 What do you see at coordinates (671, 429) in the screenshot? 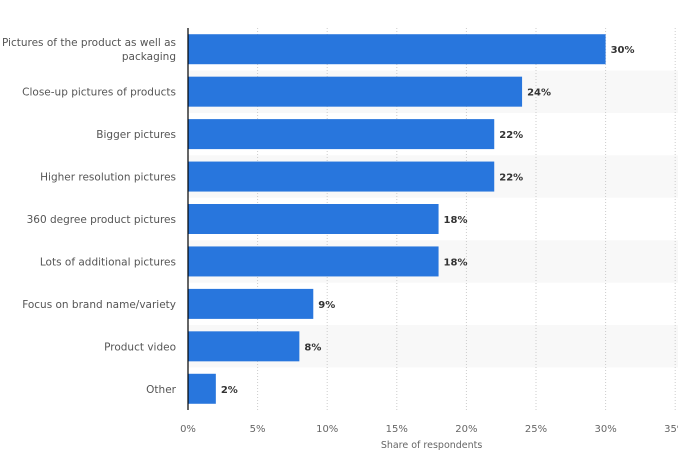
I see `x-tick-label: 35%` at bounding box center [671, 429].